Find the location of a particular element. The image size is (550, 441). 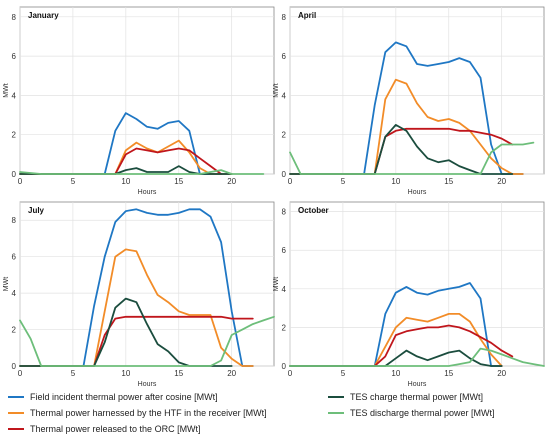

panel-title: January is located at coordinates (43, 15).